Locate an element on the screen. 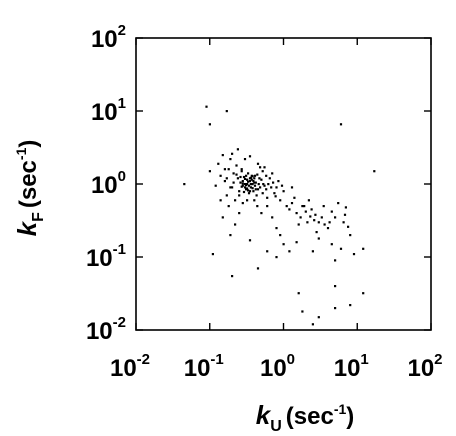  y-axis-label: kF (sec-1) is located at coordinates (29, 188).